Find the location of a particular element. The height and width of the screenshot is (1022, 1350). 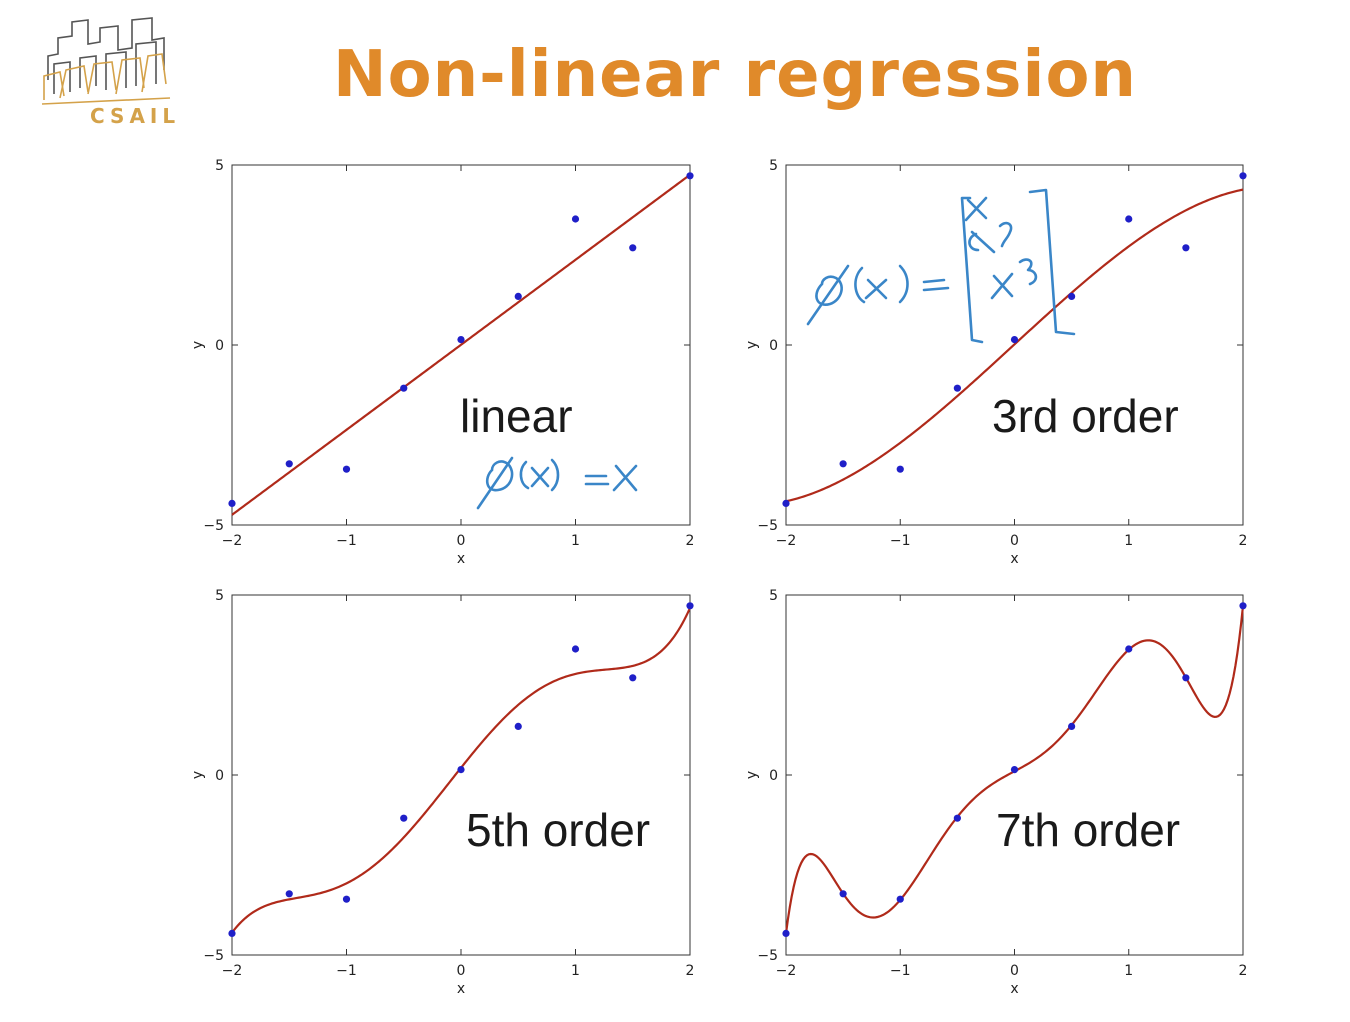

chart-5th-order: −2 −1 0 1 2 −5 0 5 x y 5th order is located at coordinates (442, 792).